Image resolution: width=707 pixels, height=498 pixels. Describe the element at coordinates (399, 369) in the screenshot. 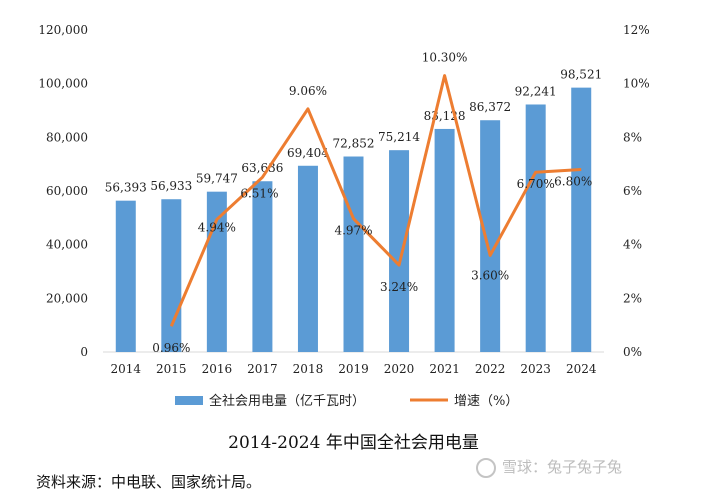

I see `x-tick-label: 2020` at that location.